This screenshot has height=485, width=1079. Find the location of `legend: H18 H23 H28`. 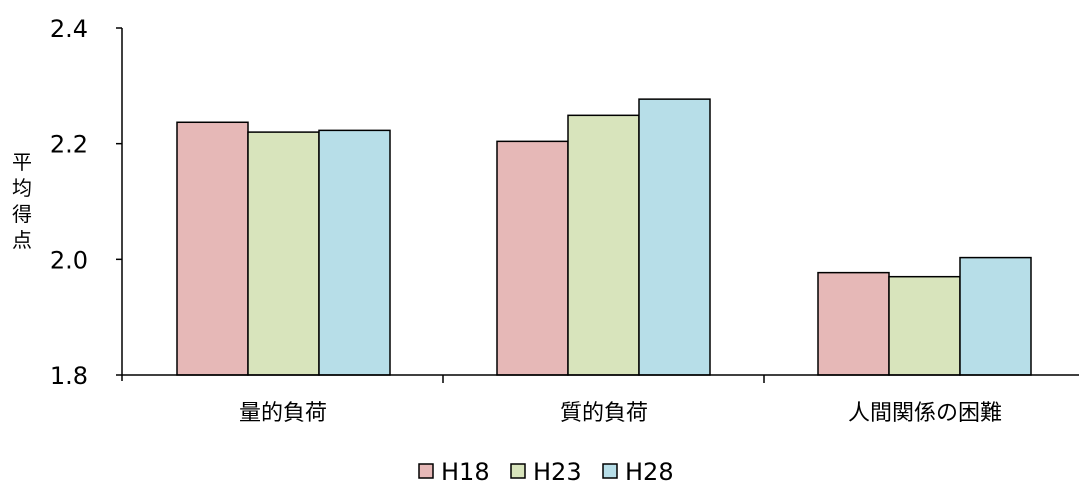

legend: H18 H23 H28 is located at coordinates (546, 471).